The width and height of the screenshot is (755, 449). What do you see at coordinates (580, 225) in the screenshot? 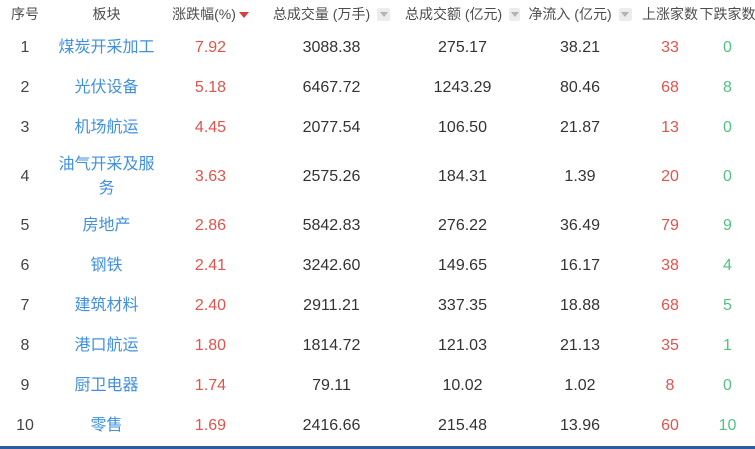
I see `net-inflow-cell: 36.49` at bounding box center [580, 225].